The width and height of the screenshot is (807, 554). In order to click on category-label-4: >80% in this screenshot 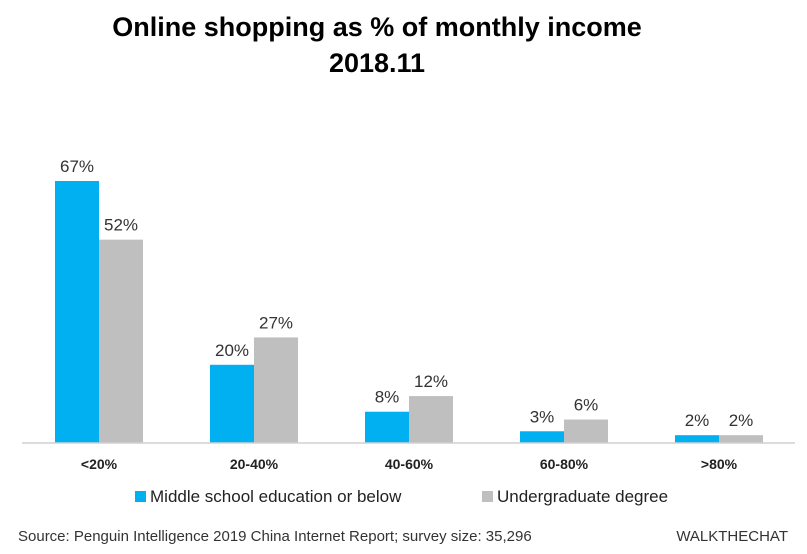, I will do `click(719, 464)`.